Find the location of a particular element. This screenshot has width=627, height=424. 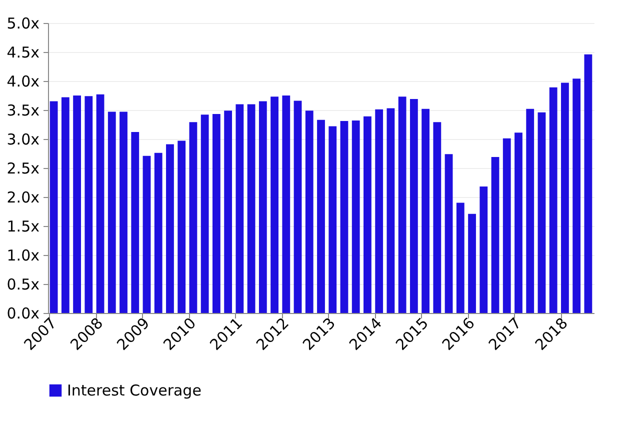

y-tick-label: 4.5x is located at coordinates (23, 53).